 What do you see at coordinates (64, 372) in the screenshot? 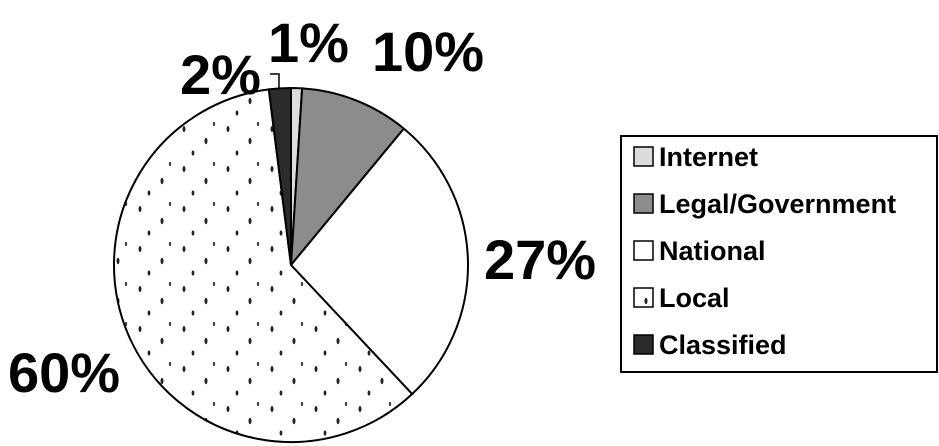
I see `slice-label-local: 60%` at bounding box center [64, 372].